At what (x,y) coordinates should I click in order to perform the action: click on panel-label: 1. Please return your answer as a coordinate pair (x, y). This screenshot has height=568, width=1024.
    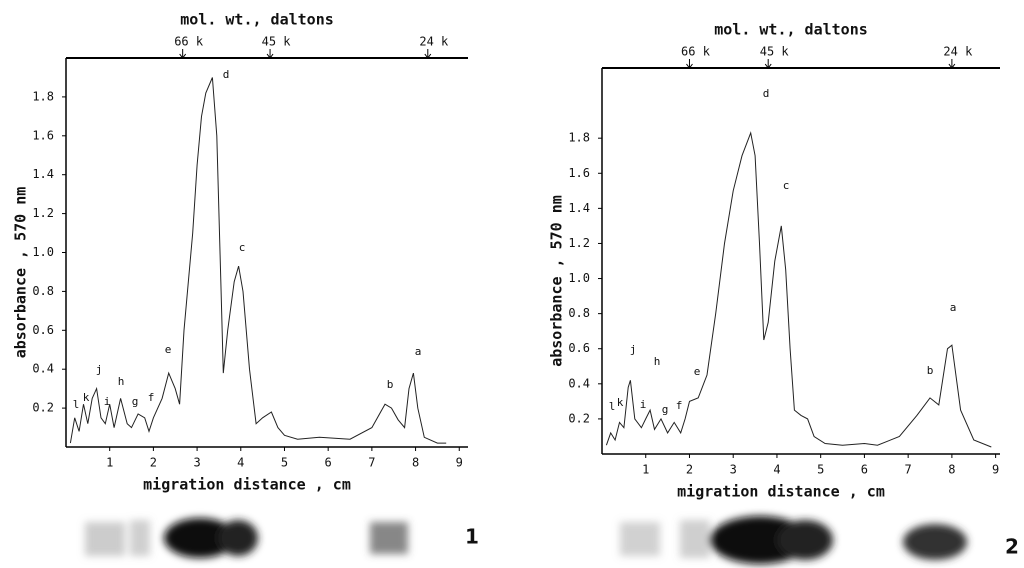
    Looking at the image, I should click on (472, 537).